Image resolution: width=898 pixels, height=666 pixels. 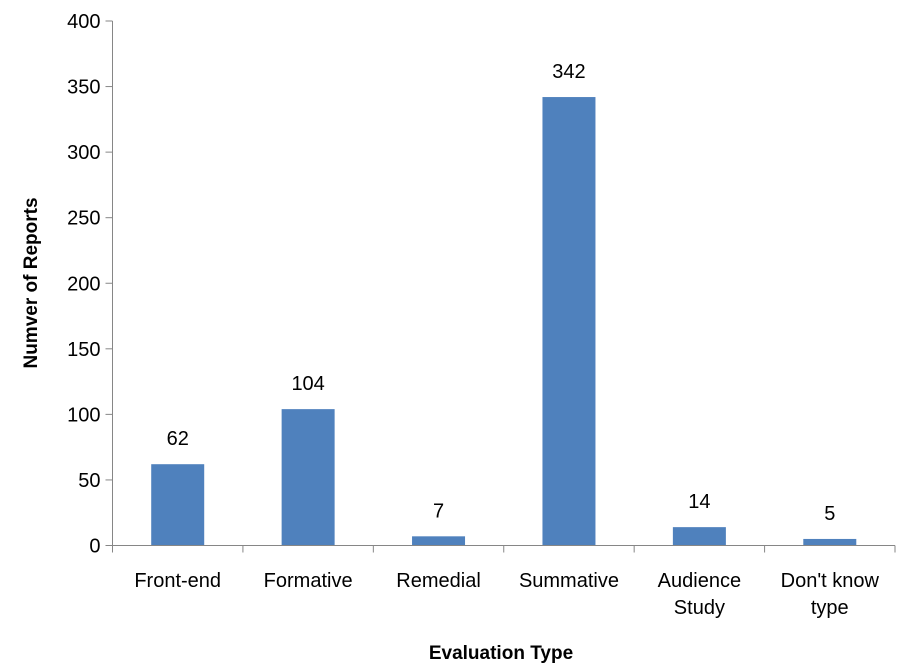 What do you see at coordinates (83, 284) in the screenshot?
I see `y-tick-label: 200` at bounding box center [83, 284].